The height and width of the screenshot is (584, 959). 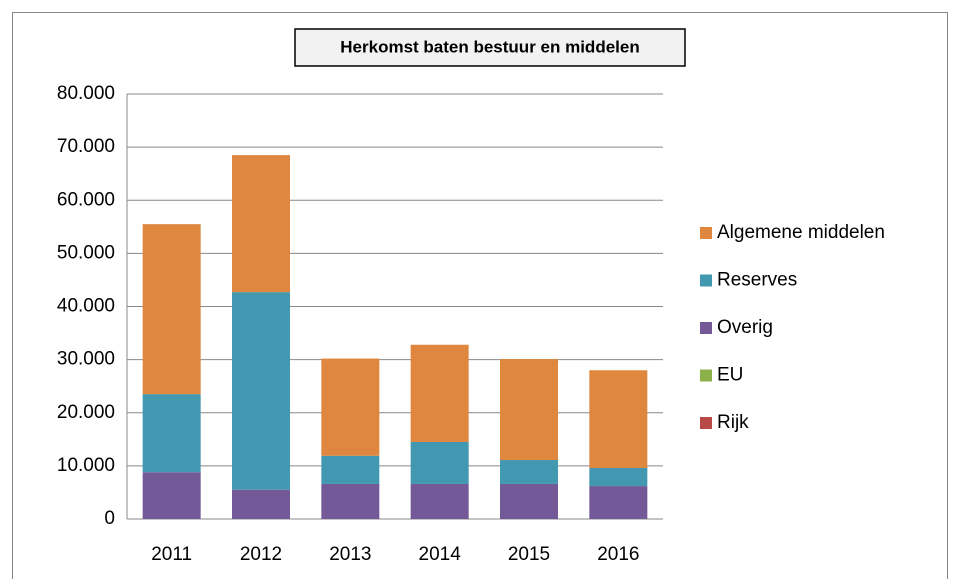 I want to click on y-tick-label: 60.000, so click(x=86, y=199).